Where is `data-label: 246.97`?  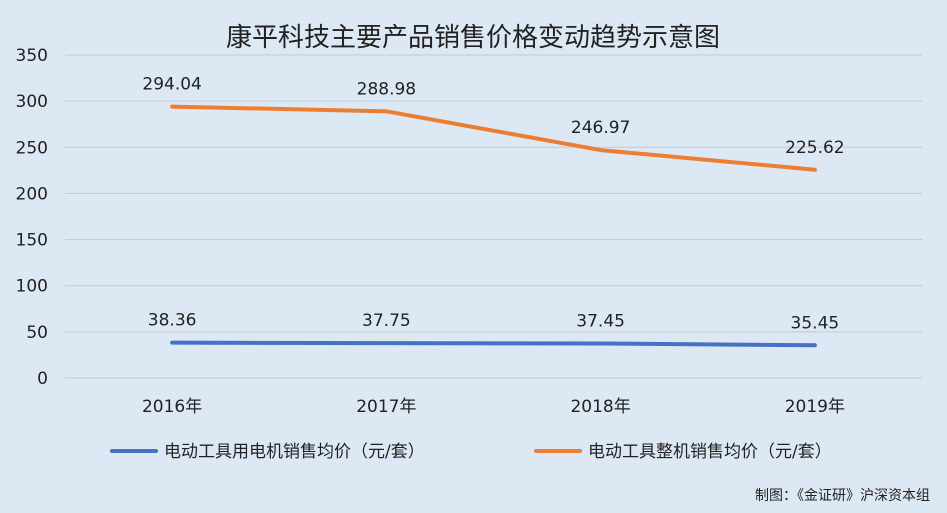
data-label: 246.97 is located at coordinates (600, 128).